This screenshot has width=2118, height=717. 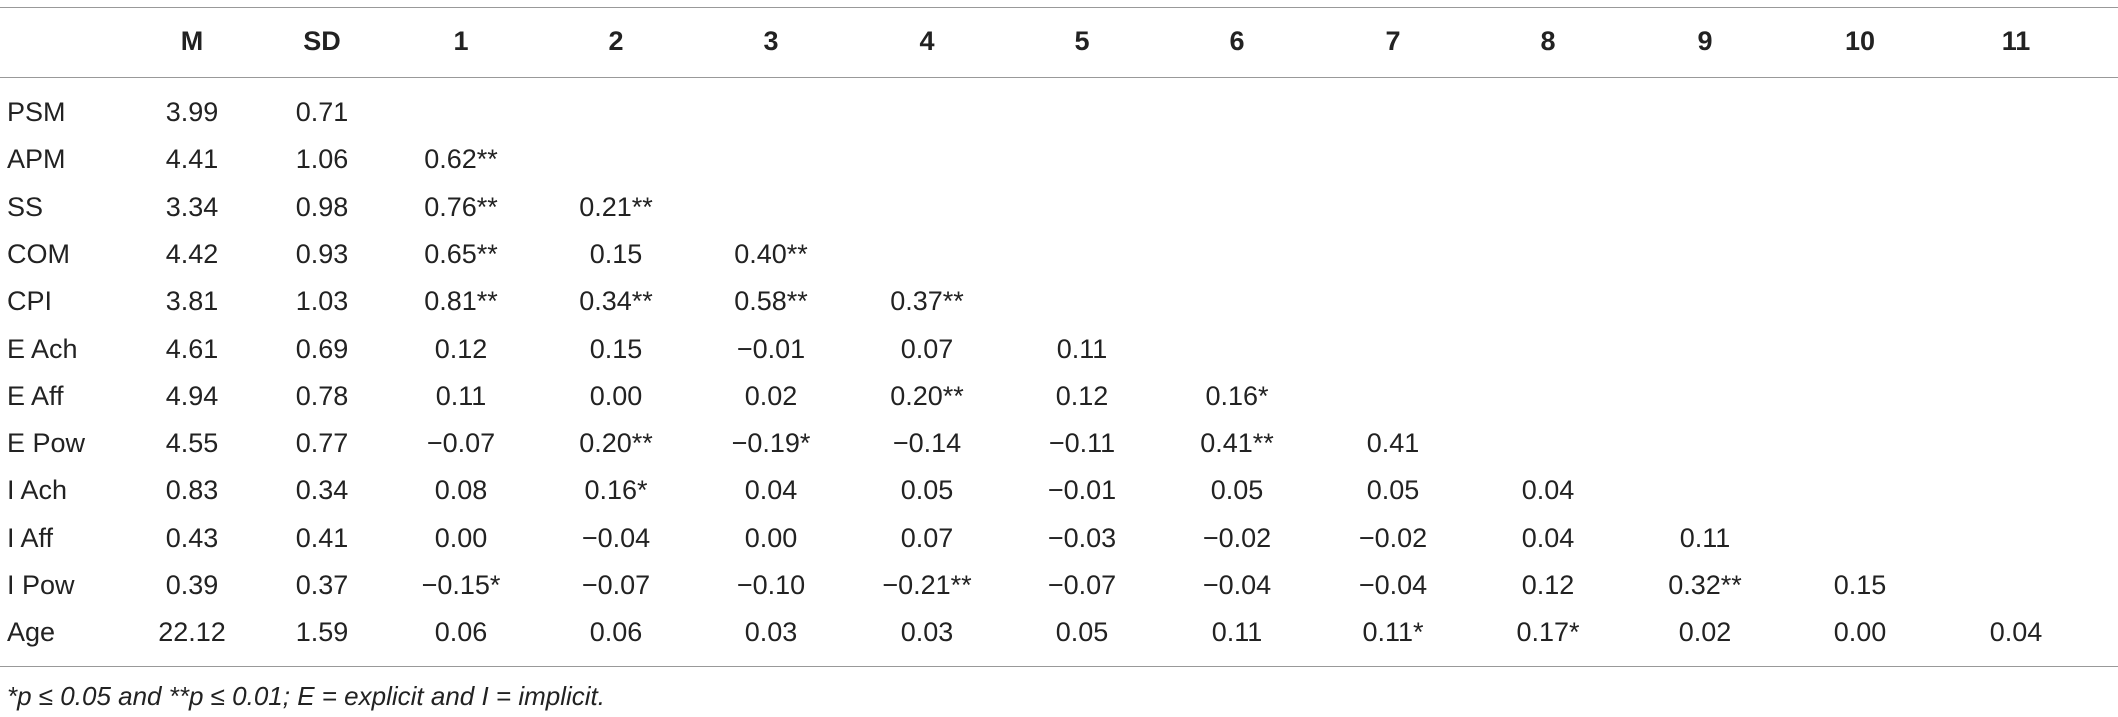 I want to click on column-header: 9, so click(x=1705, y=41).